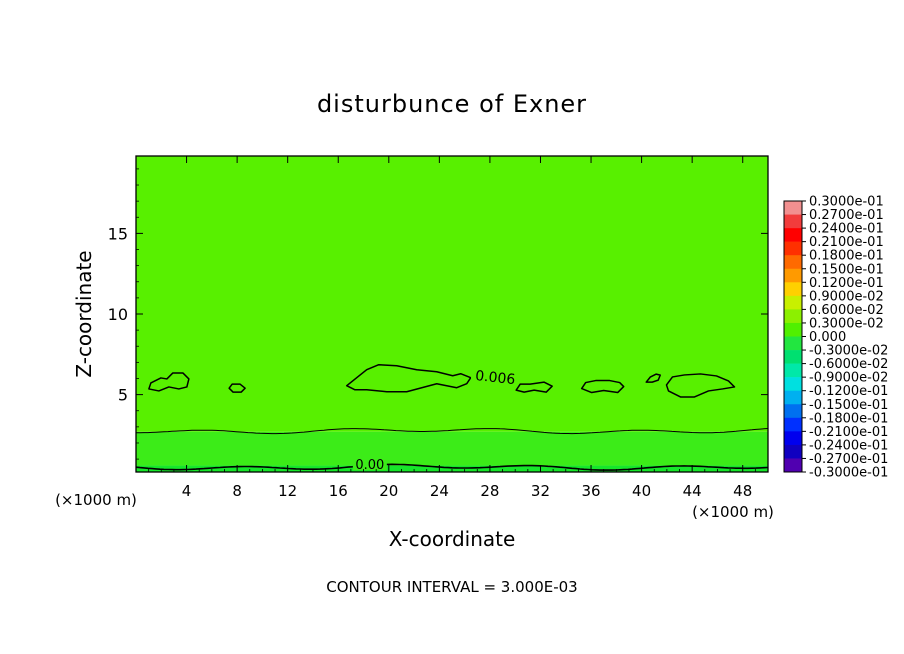 This screenshot has height=654, width=904. What do you see at coordinates (846, 310) in the screenshot?
I see `colorbar-label: 0.6000e-02` at bounding box center [846, 310].